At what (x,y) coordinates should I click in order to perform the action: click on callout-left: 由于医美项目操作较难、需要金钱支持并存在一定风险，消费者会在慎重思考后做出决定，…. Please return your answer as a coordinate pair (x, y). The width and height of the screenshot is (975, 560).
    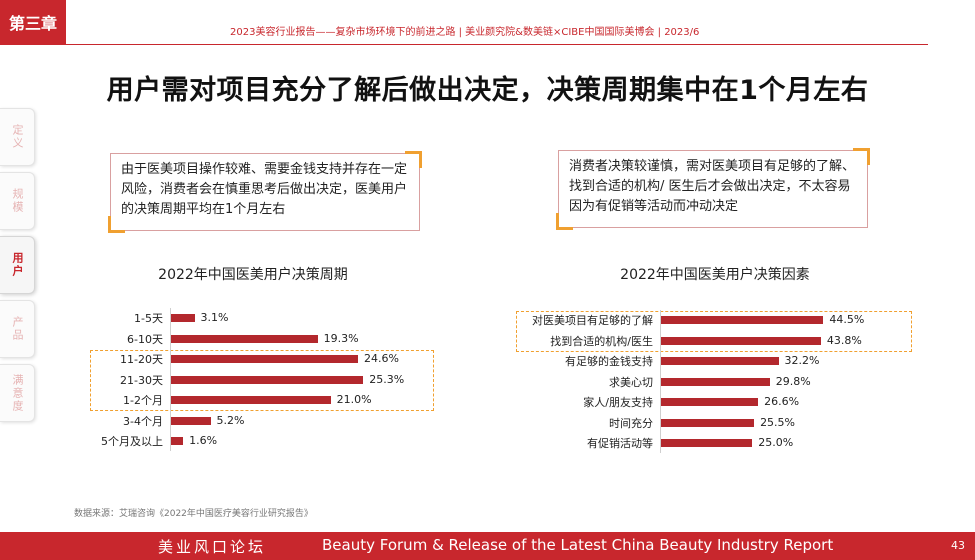
    Looking at the image, I should click on (265, 192).